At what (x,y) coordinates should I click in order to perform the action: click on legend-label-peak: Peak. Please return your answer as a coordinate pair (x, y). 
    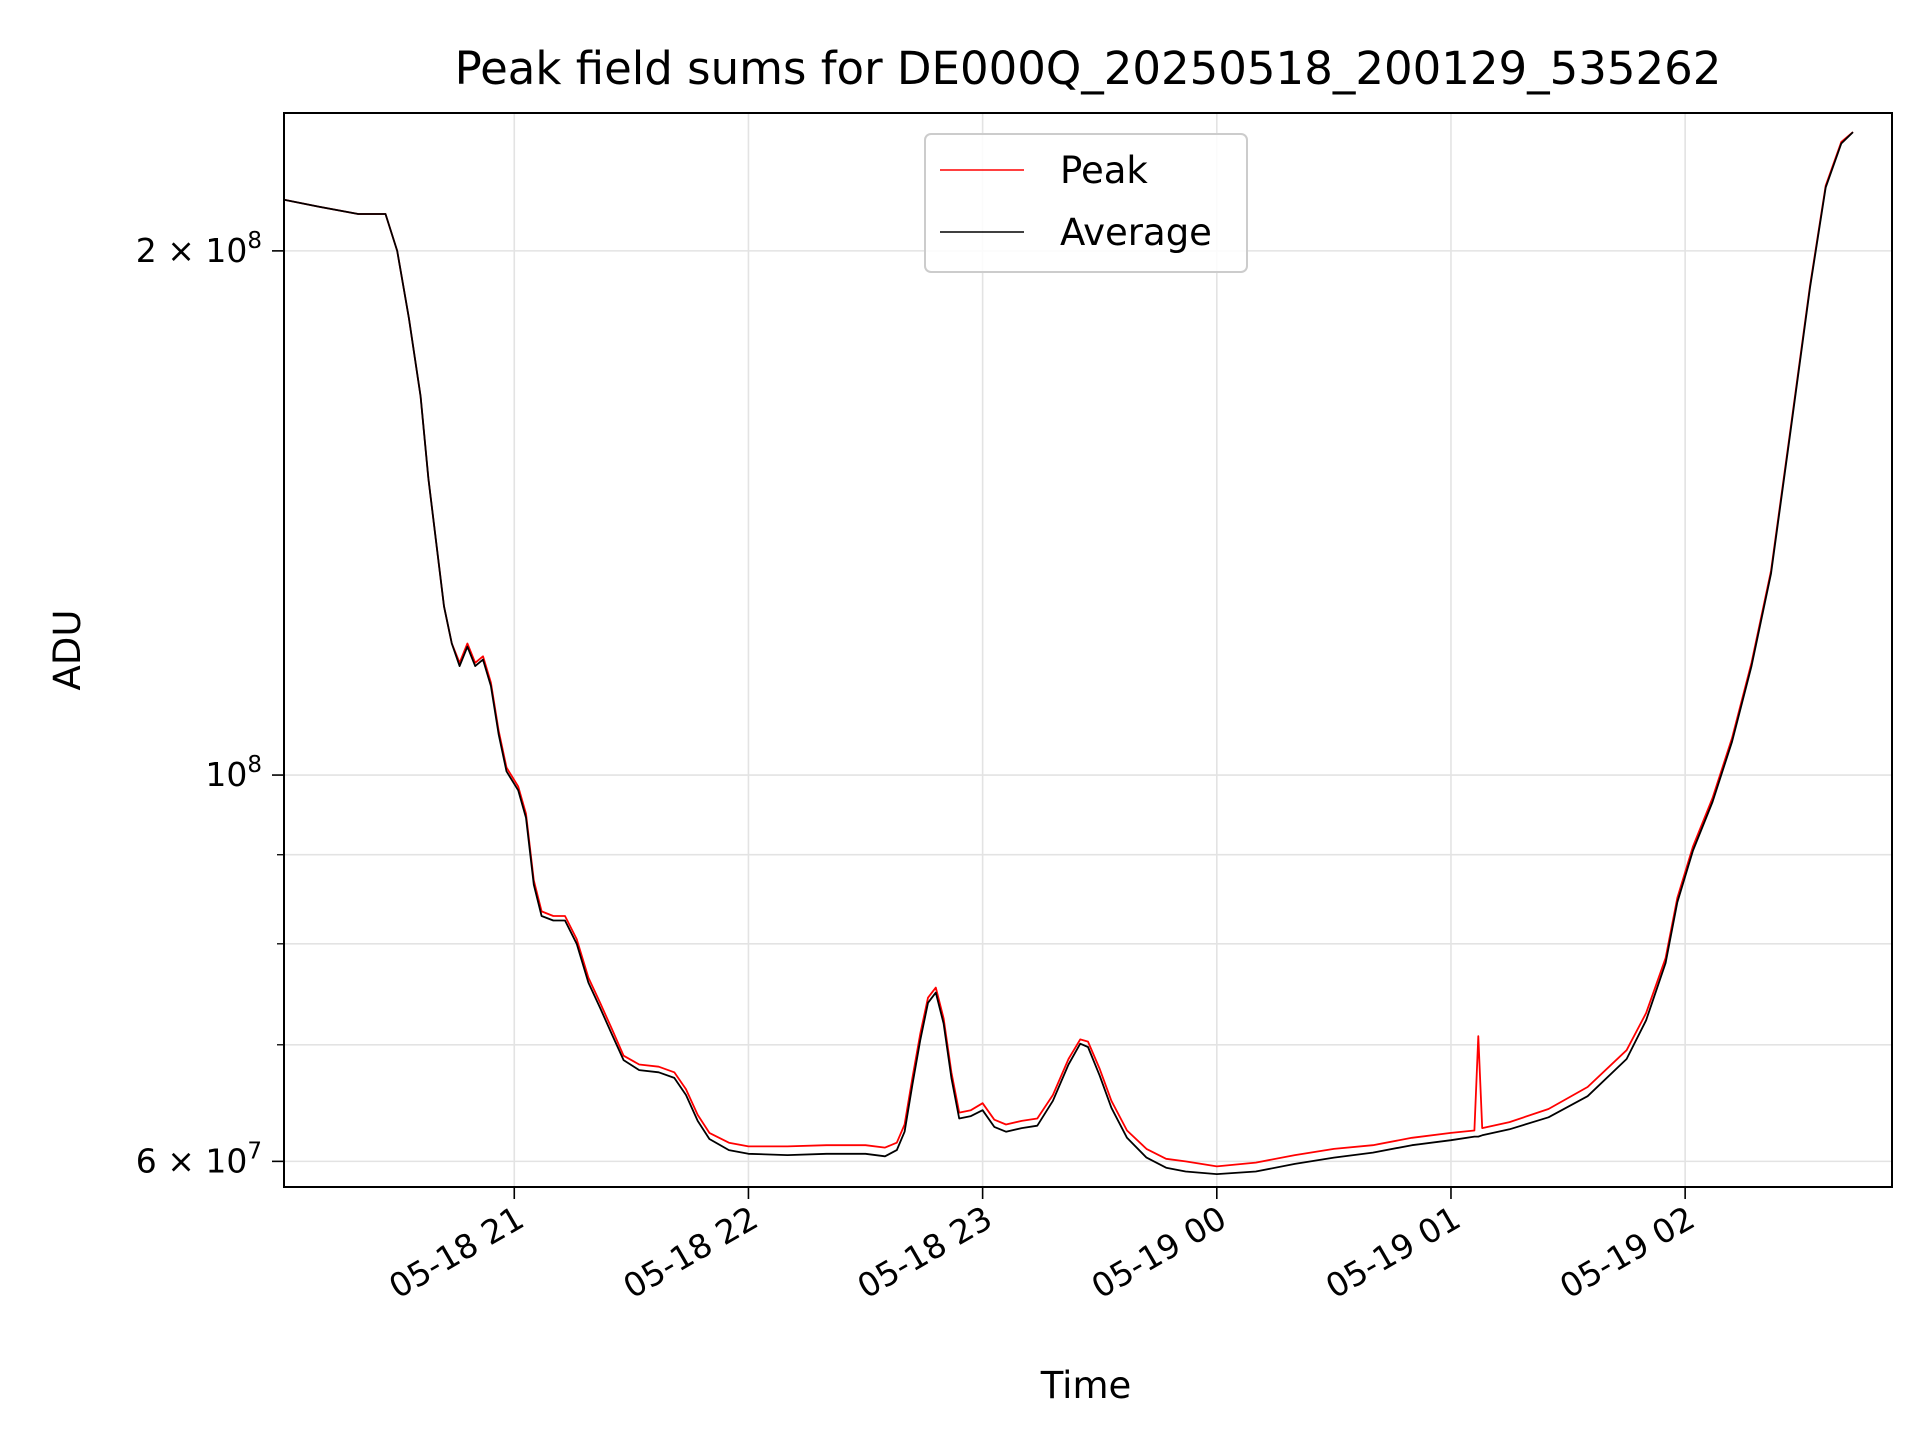
    Looking at the image, I should click on (1104, 170).